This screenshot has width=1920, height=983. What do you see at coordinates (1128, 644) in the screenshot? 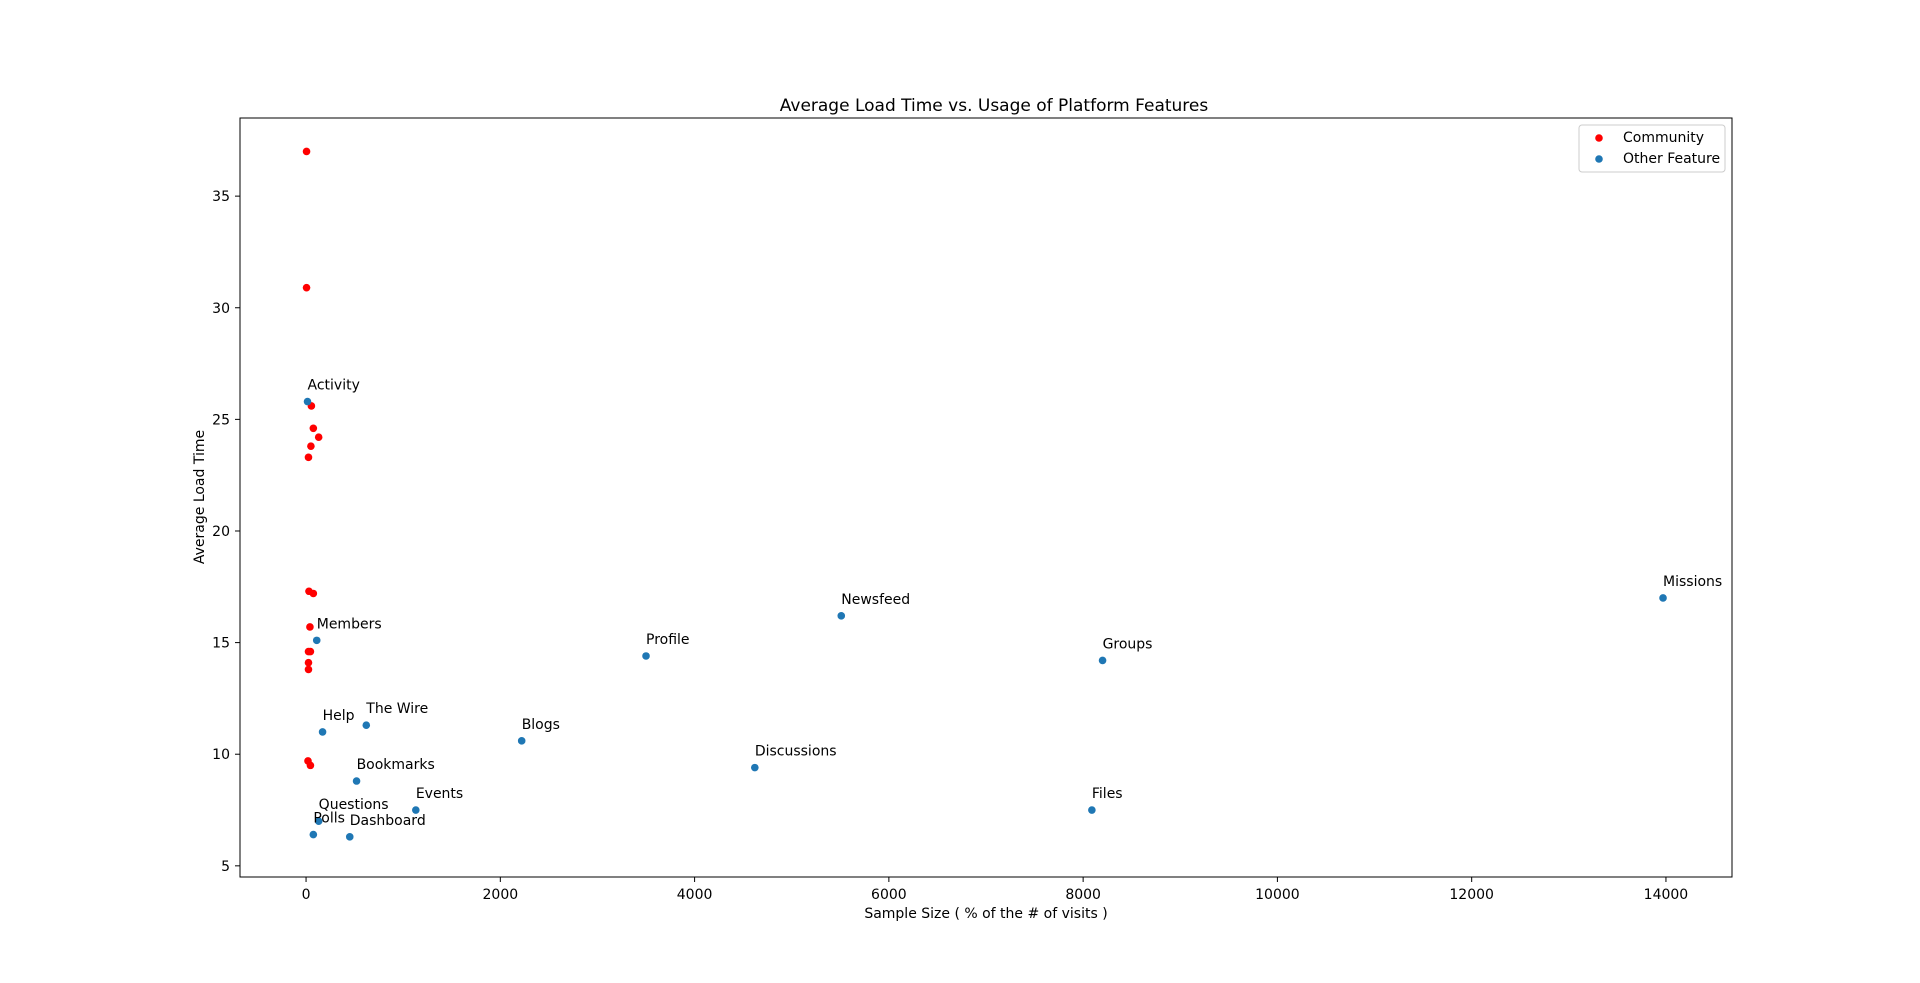
I see `point-label: Groups` at bounding box center [1128, 644].